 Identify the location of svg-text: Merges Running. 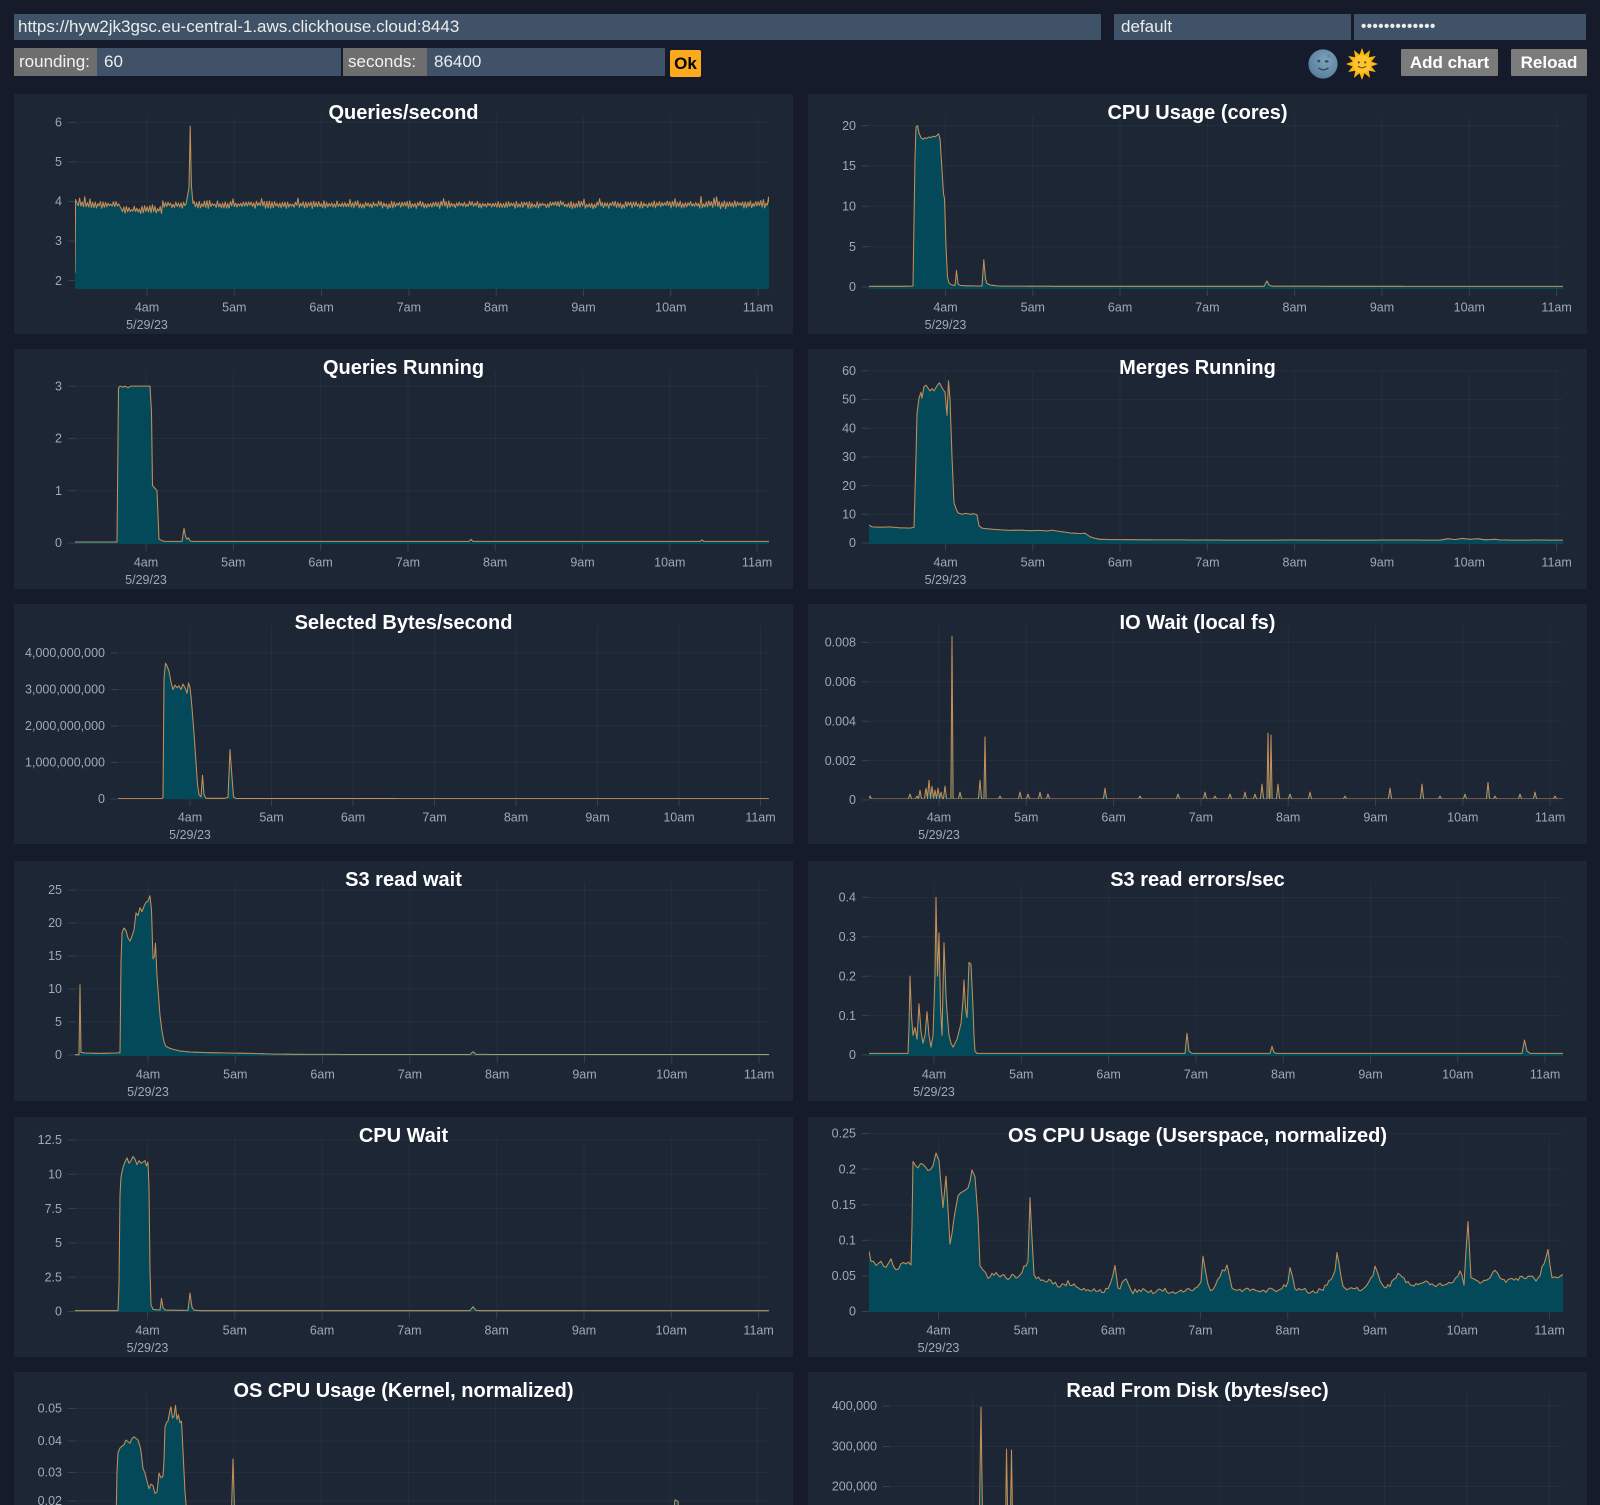
(1197, 368).